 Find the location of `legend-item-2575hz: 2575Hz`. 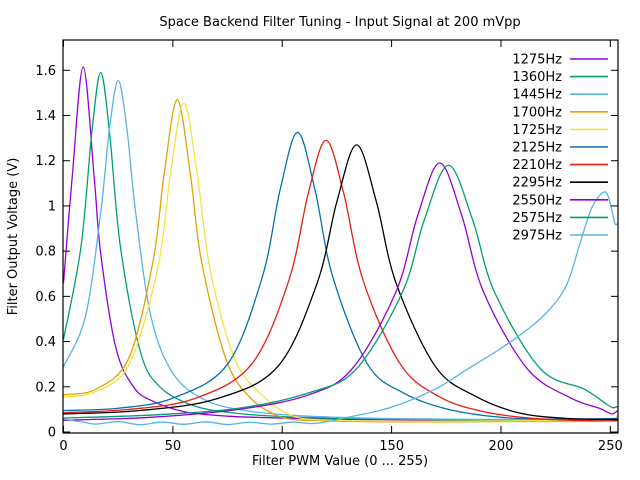

legend-item-2575hz: 2575Hz is located at coordinates (560, 218).